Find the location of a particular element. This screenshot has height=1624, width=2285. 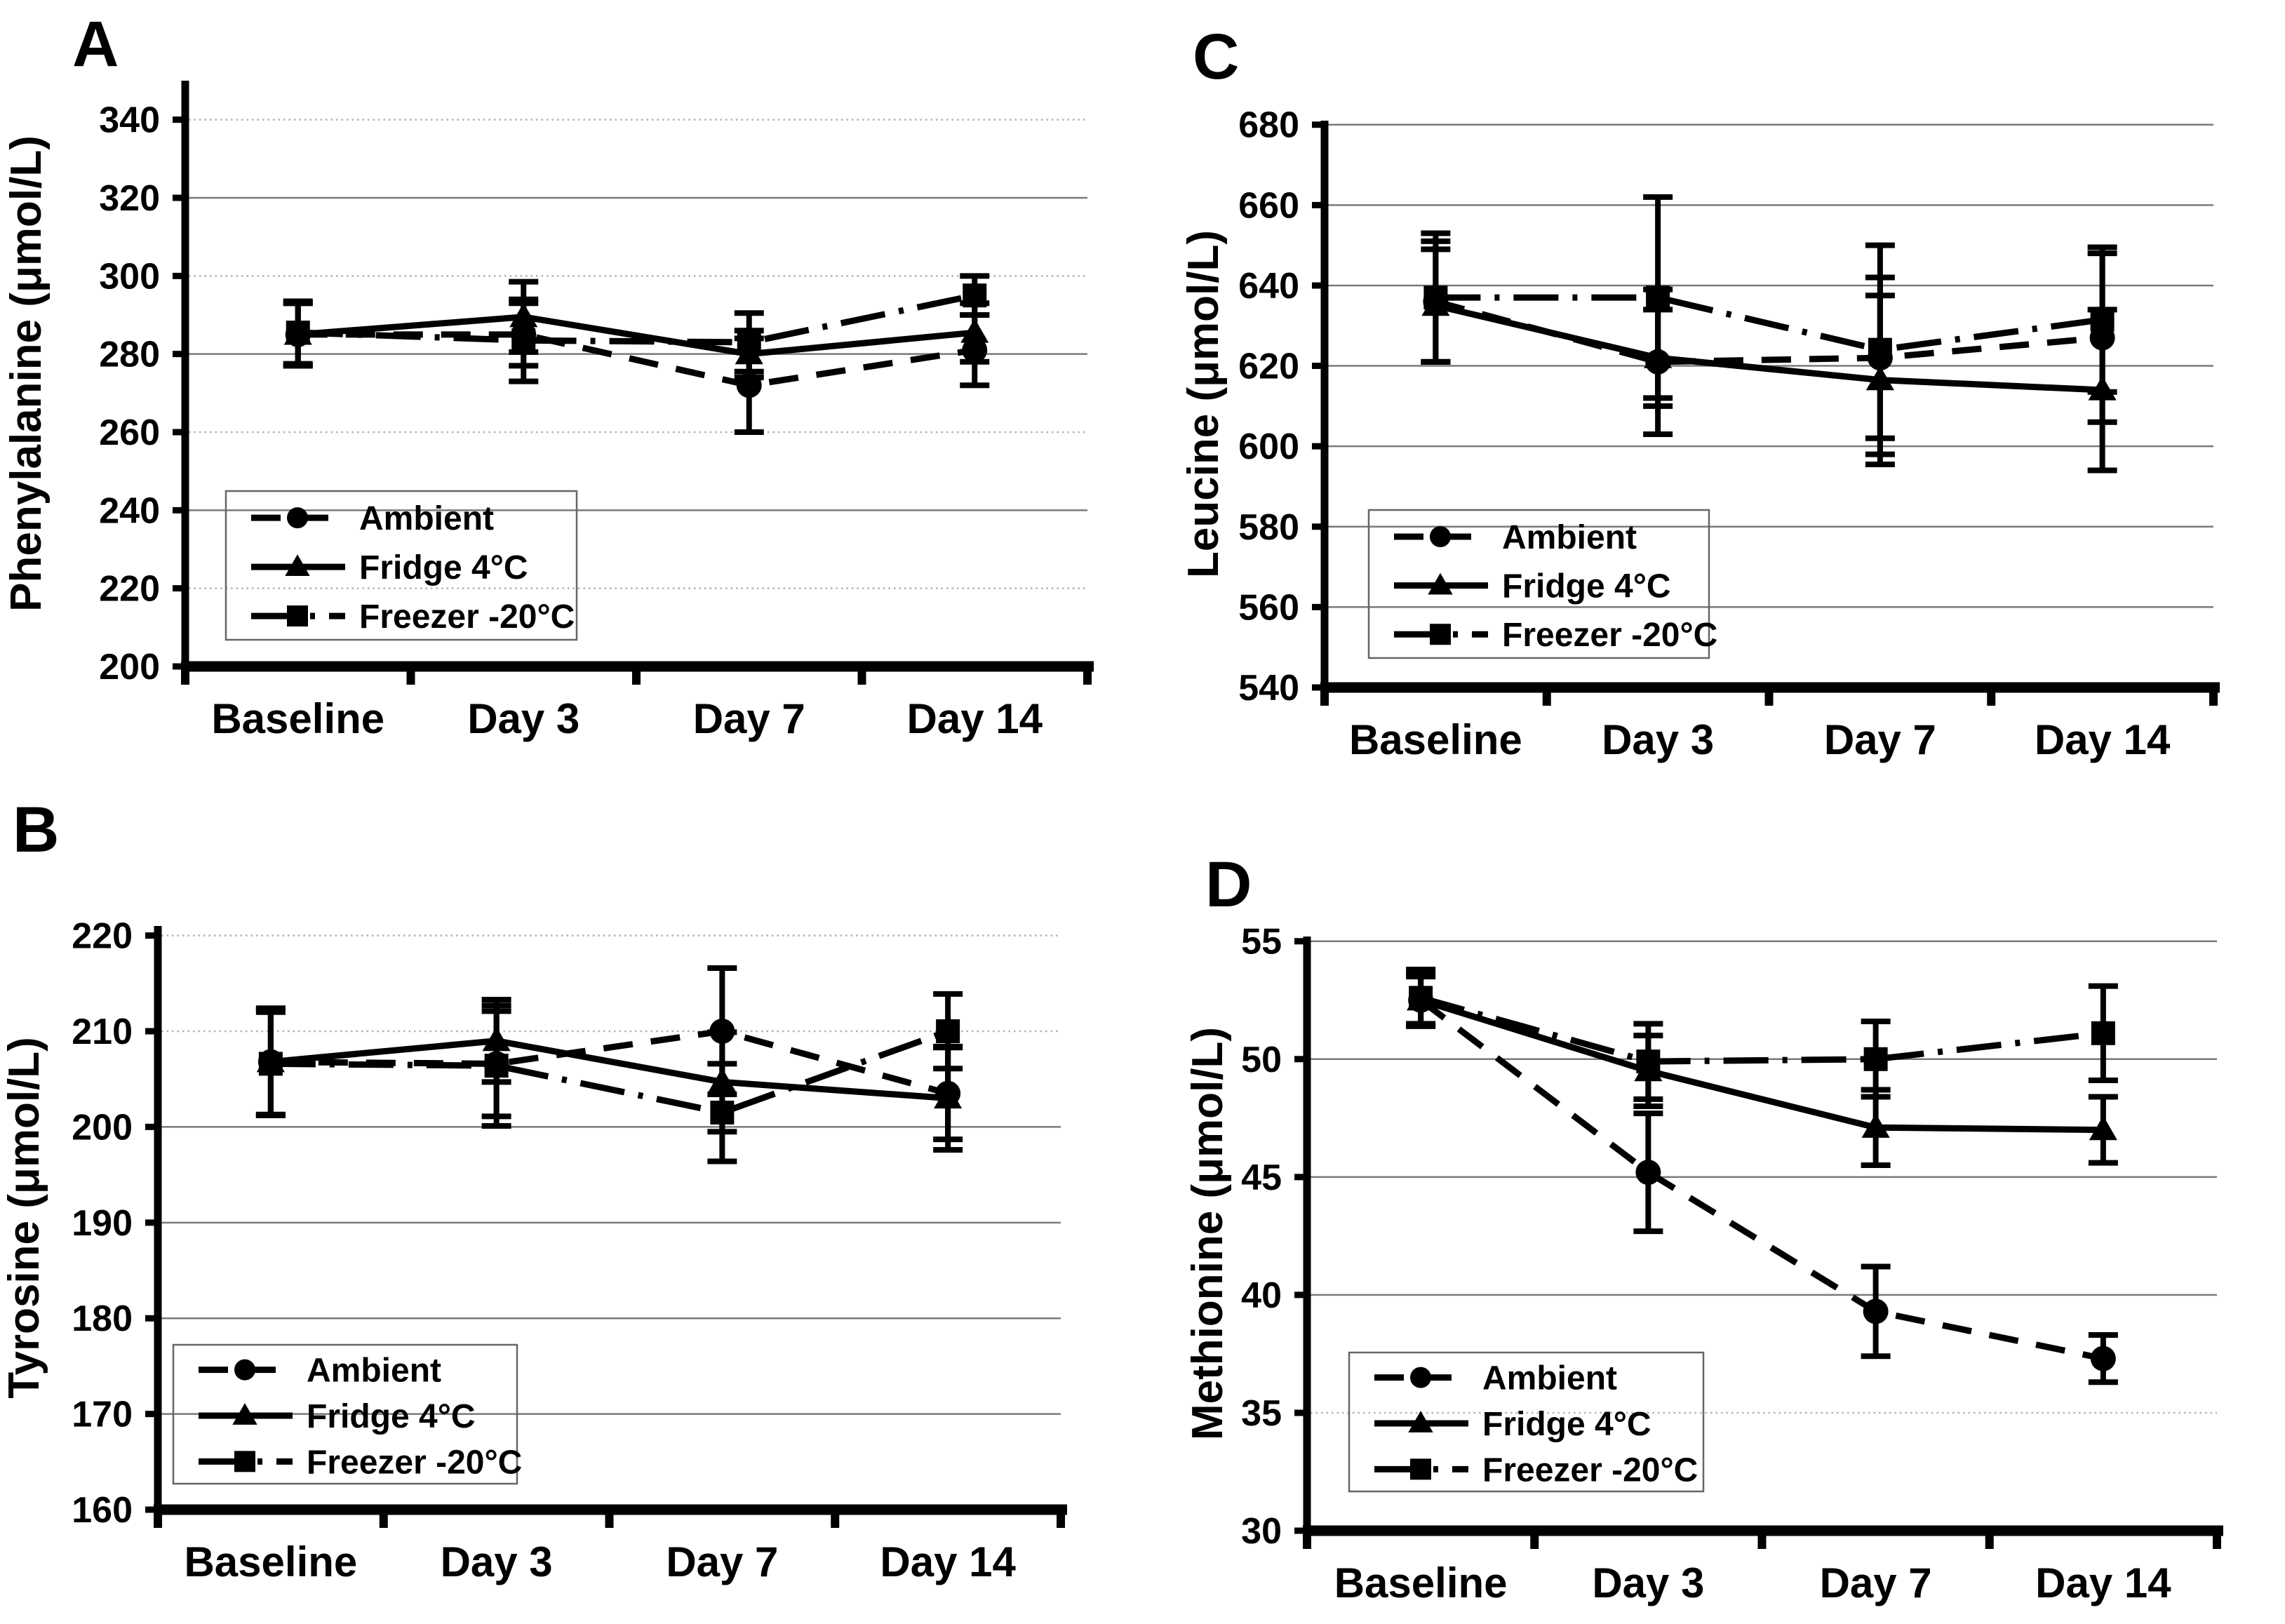

y-tick-label-540: 540 is located at coordinates (1268, 688).